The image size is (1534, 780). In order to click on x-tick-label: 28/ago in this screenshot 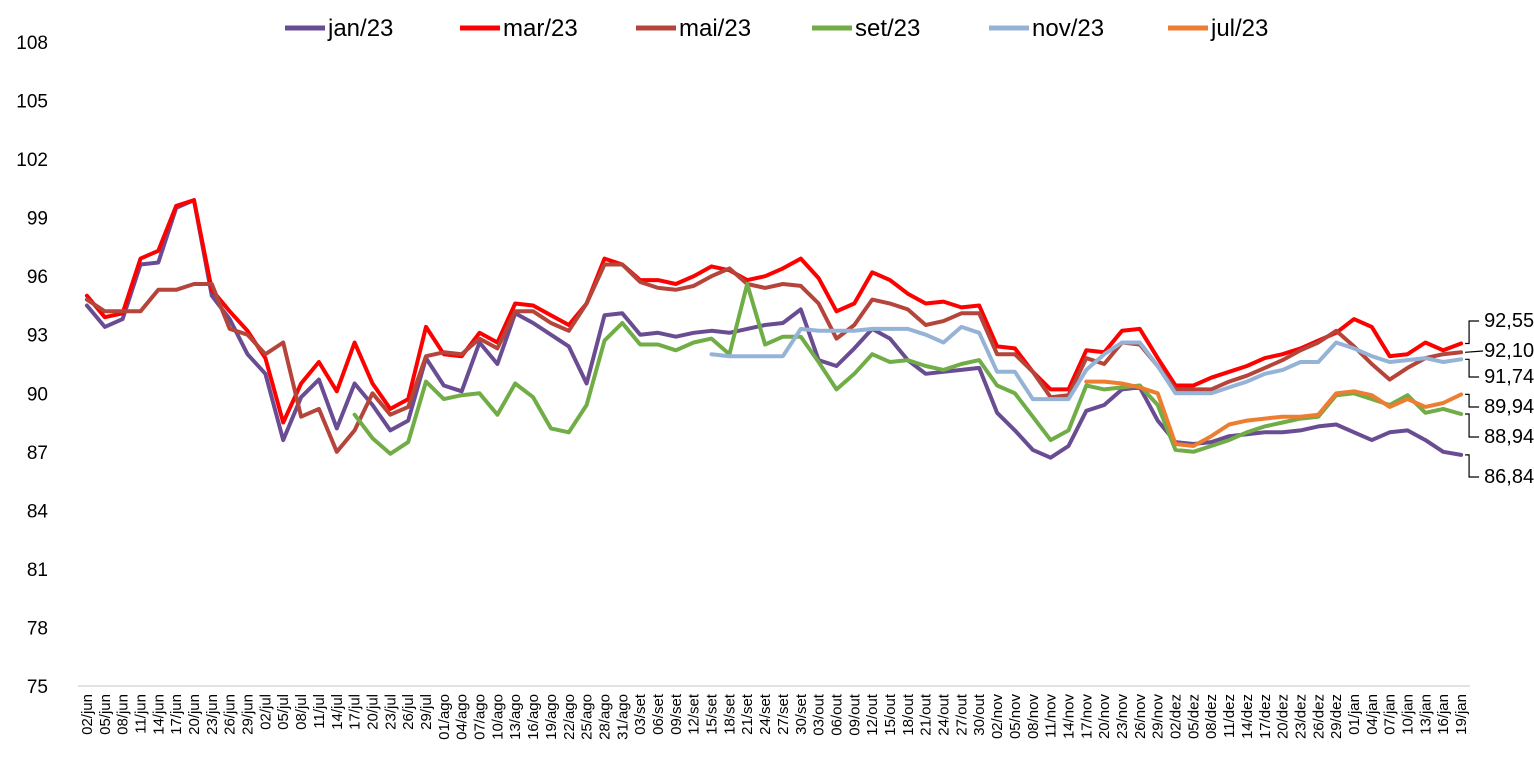, I will do `click(604, 717)`.